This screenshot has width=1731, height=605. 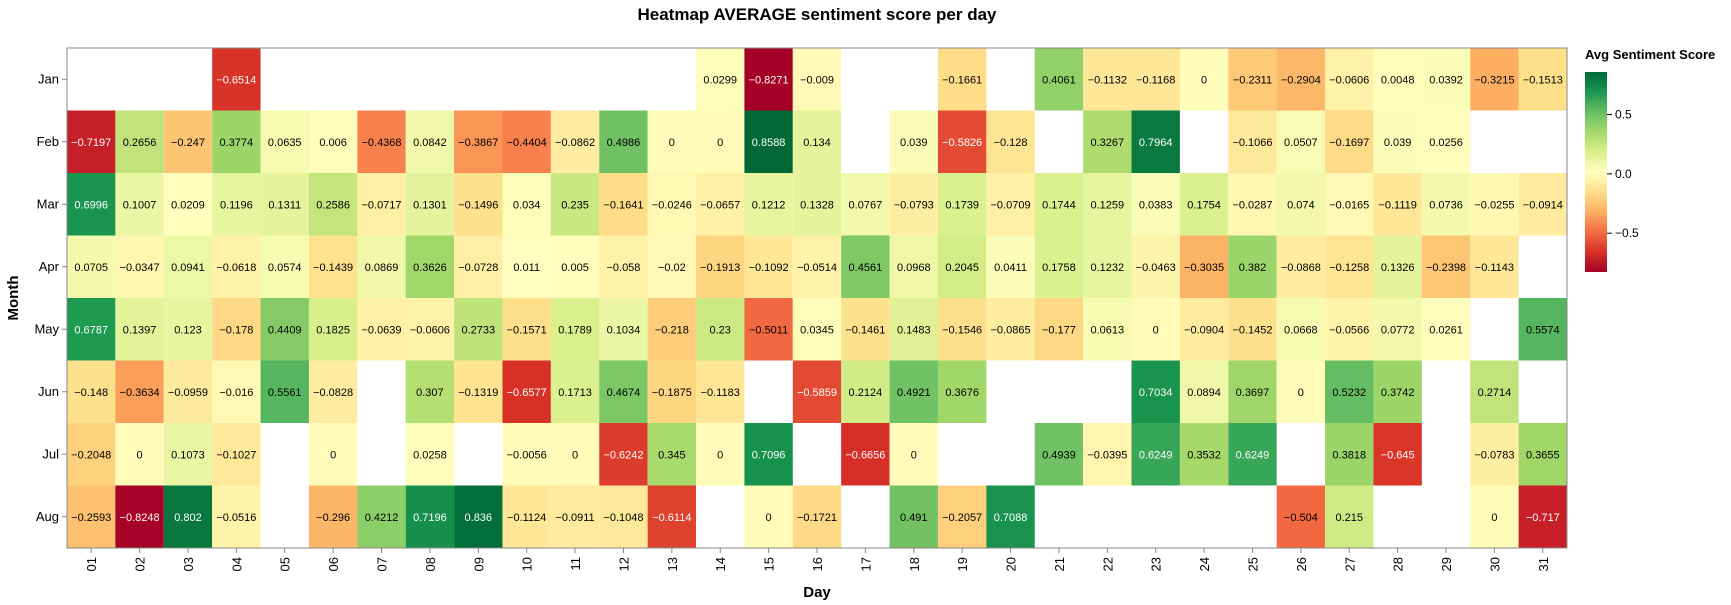 I want to click on y-tick-label: Feb, so click(x=48, y=141).